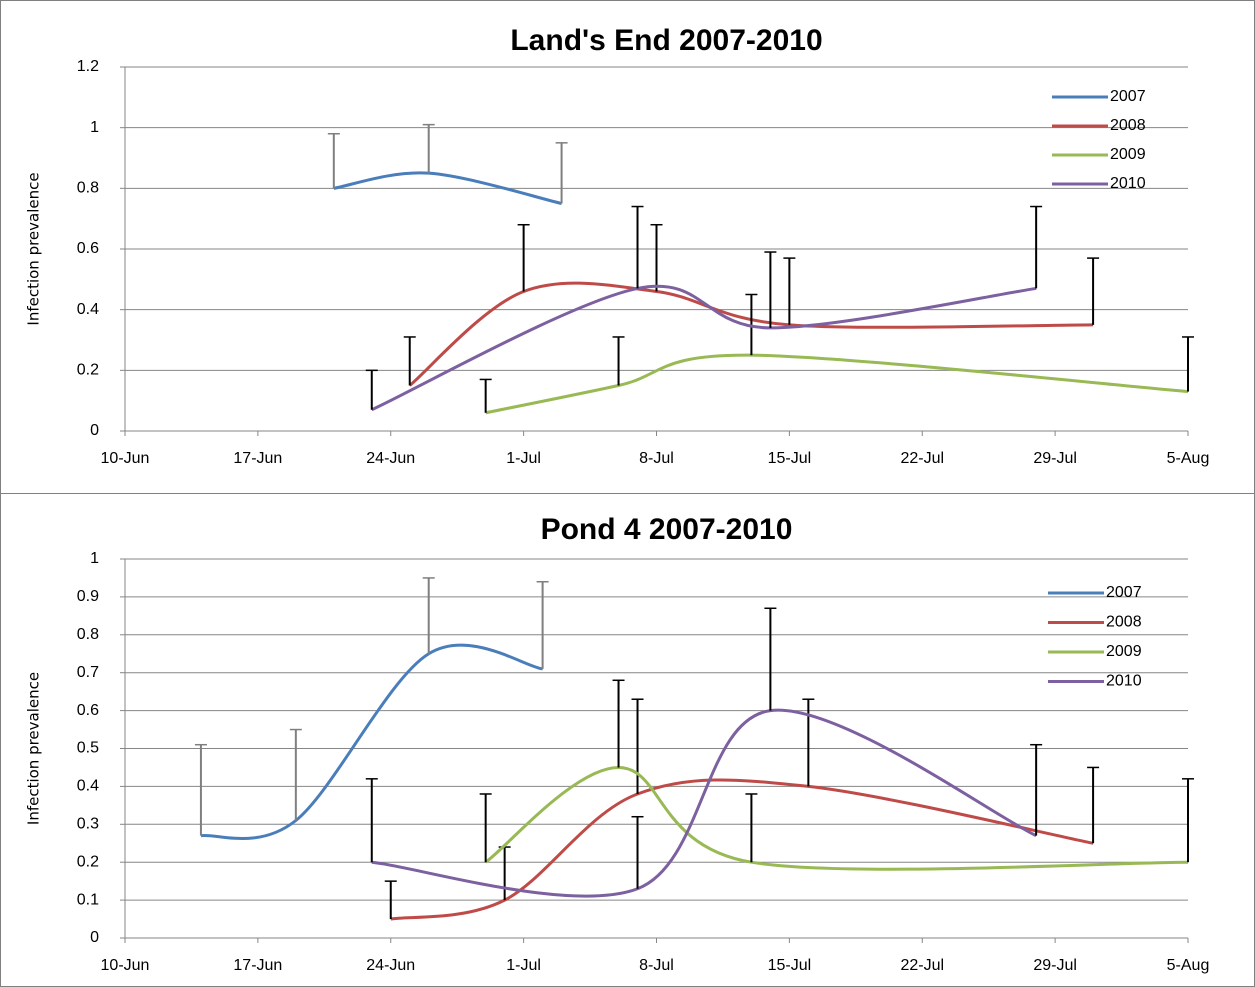  Describe the element at coordinates (88, 672) in the screenshot. I see `y-tick-label: 0.7` at that location.